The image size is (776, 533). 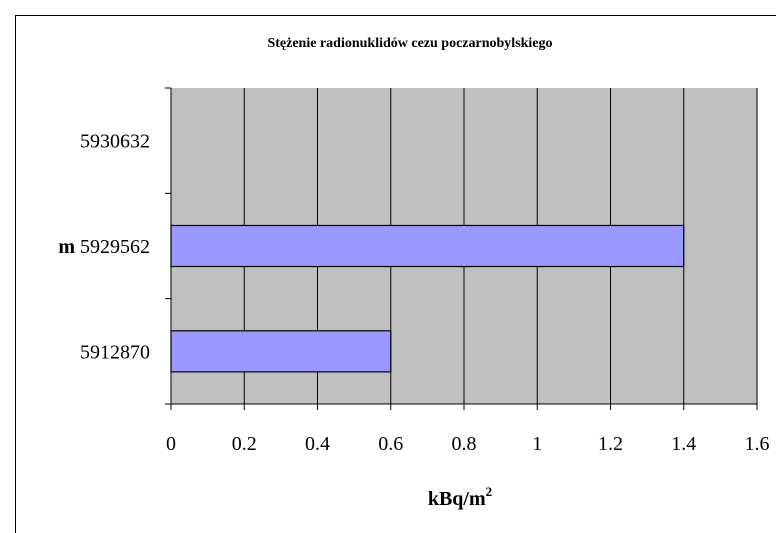 I want to click on y-category-label: m 5929562, so click(x=104, y=247).